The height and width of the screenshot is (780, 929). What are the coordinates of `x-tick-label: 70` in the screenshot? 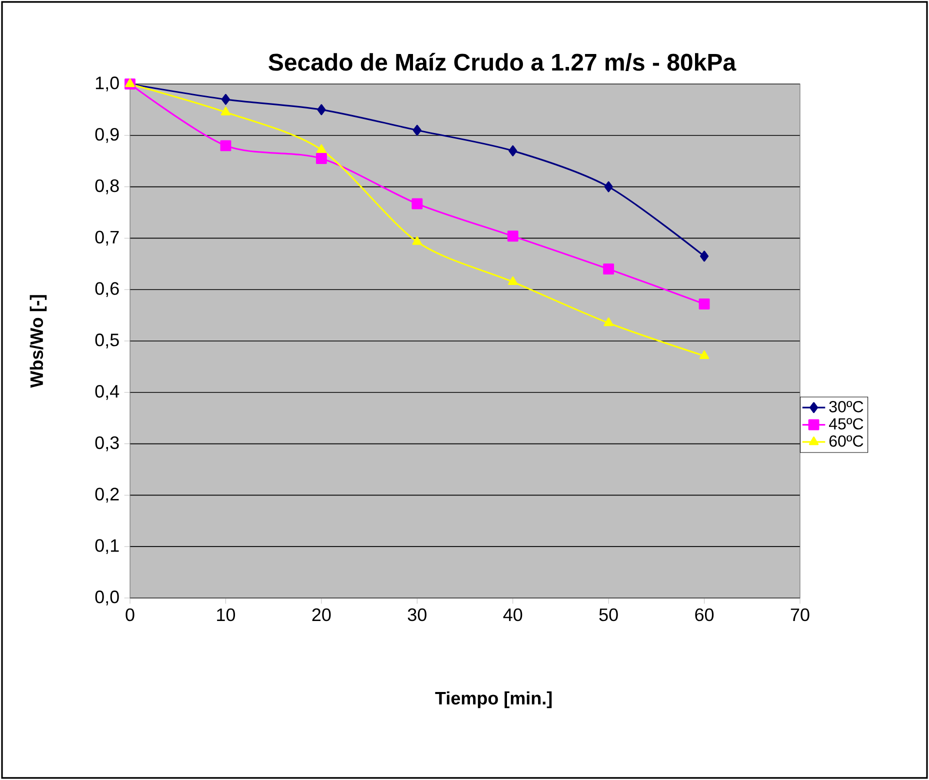 It's located at (800, 615).